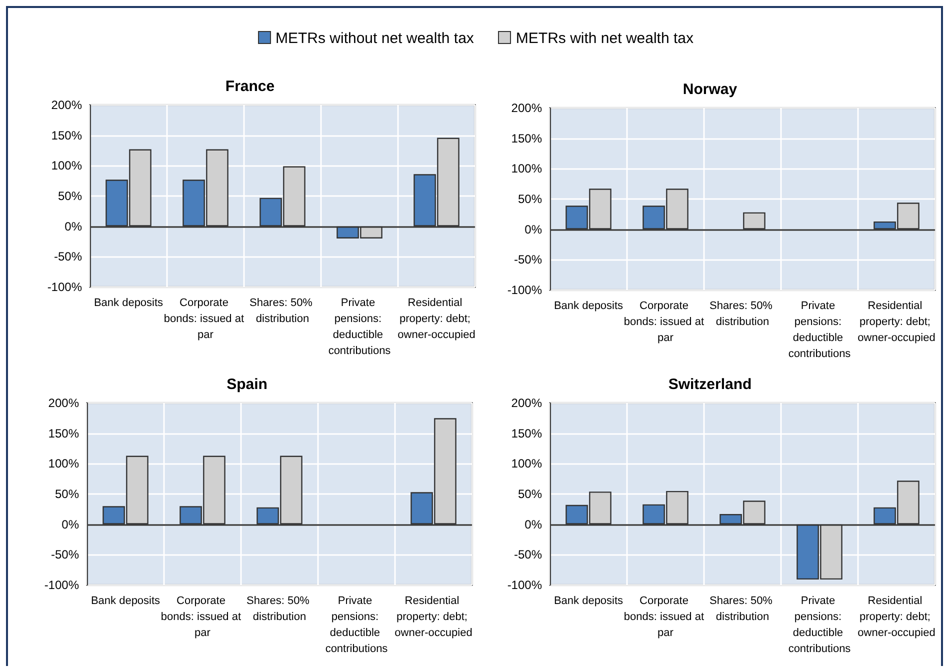 The width and height of the screenshot is (951, 668). What do you see at coordinates (710, 89) in the screenshot?
I see `chart-title: Norway` at bounding box center [710, 89].